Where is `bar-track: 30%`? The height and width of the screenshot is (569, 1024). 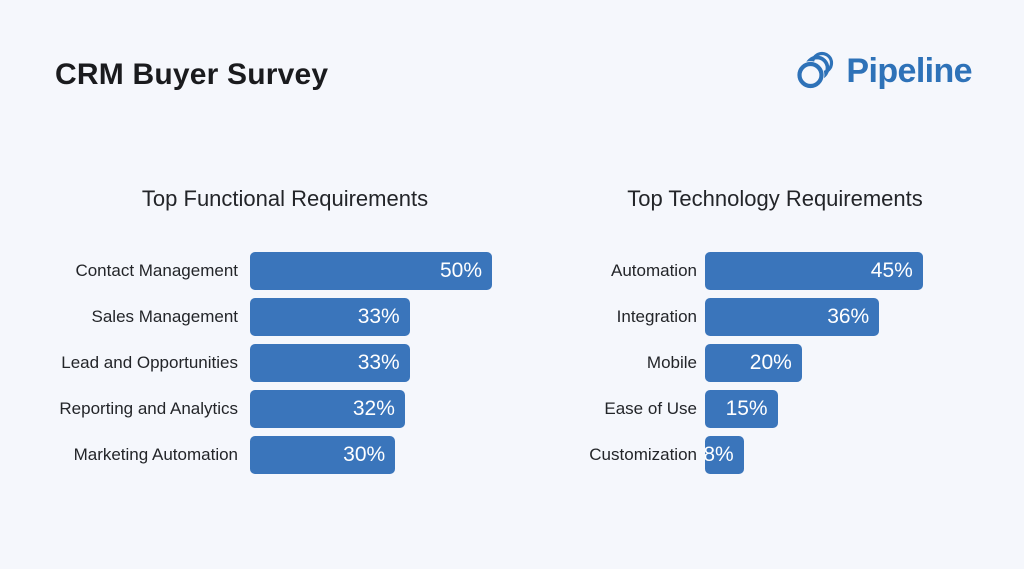 bar-track: 30% is located at coordinates (371, 455).